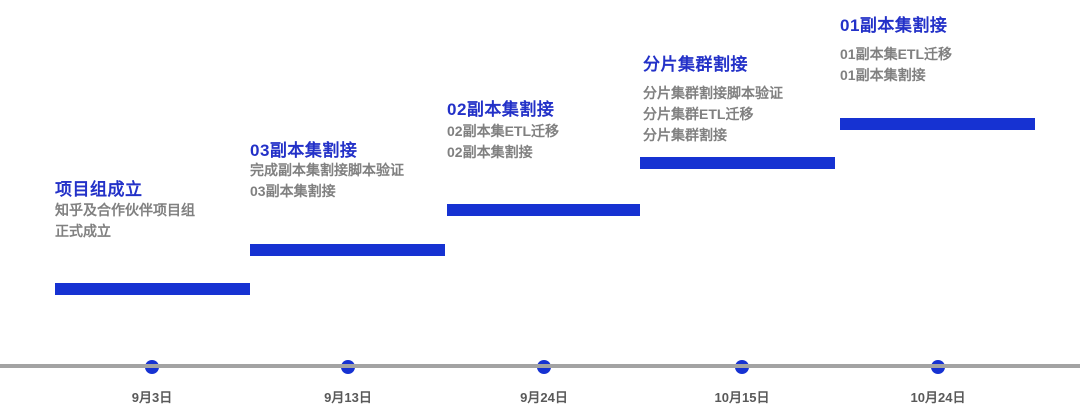  I want to click on date-label: 9月3日, so click(152, 397).